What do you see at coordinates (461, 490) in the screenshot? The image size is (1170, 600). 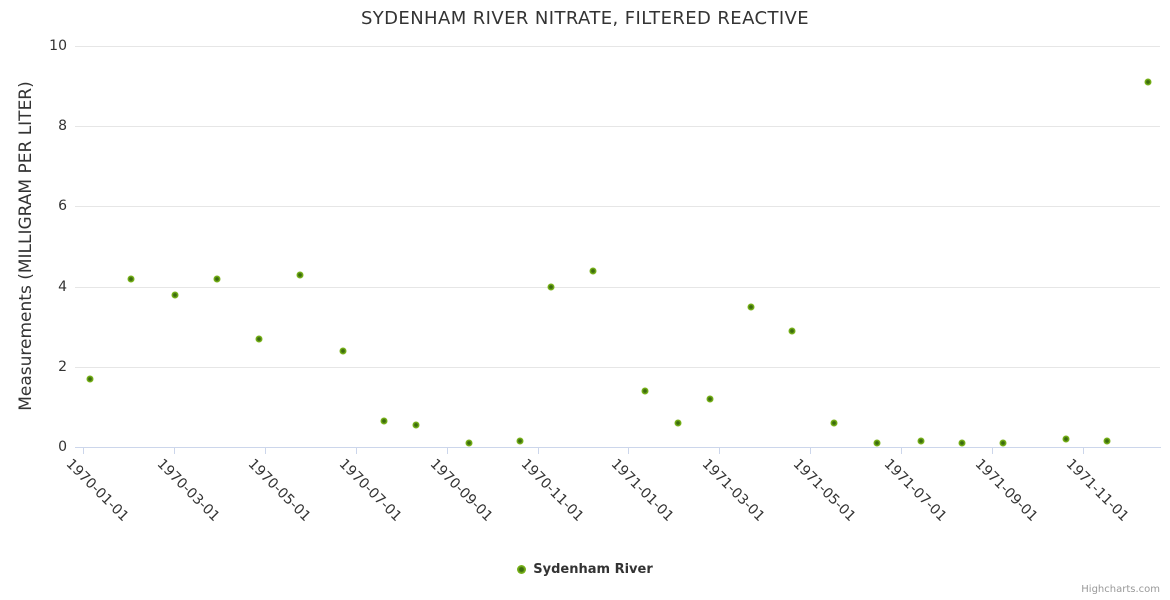 I see `x-axis-tick-label: 1970-09-01` at bounding box center [461, 490].